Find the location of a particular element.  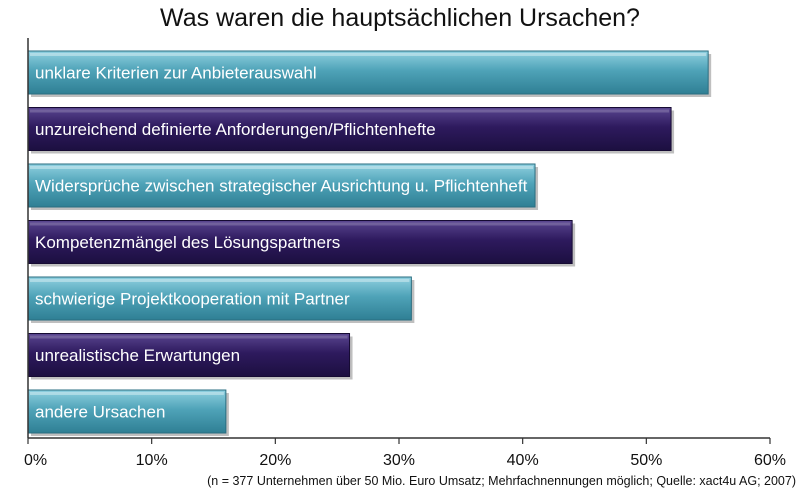

x-tick-label: 0% is located at coordinates (35, 460).